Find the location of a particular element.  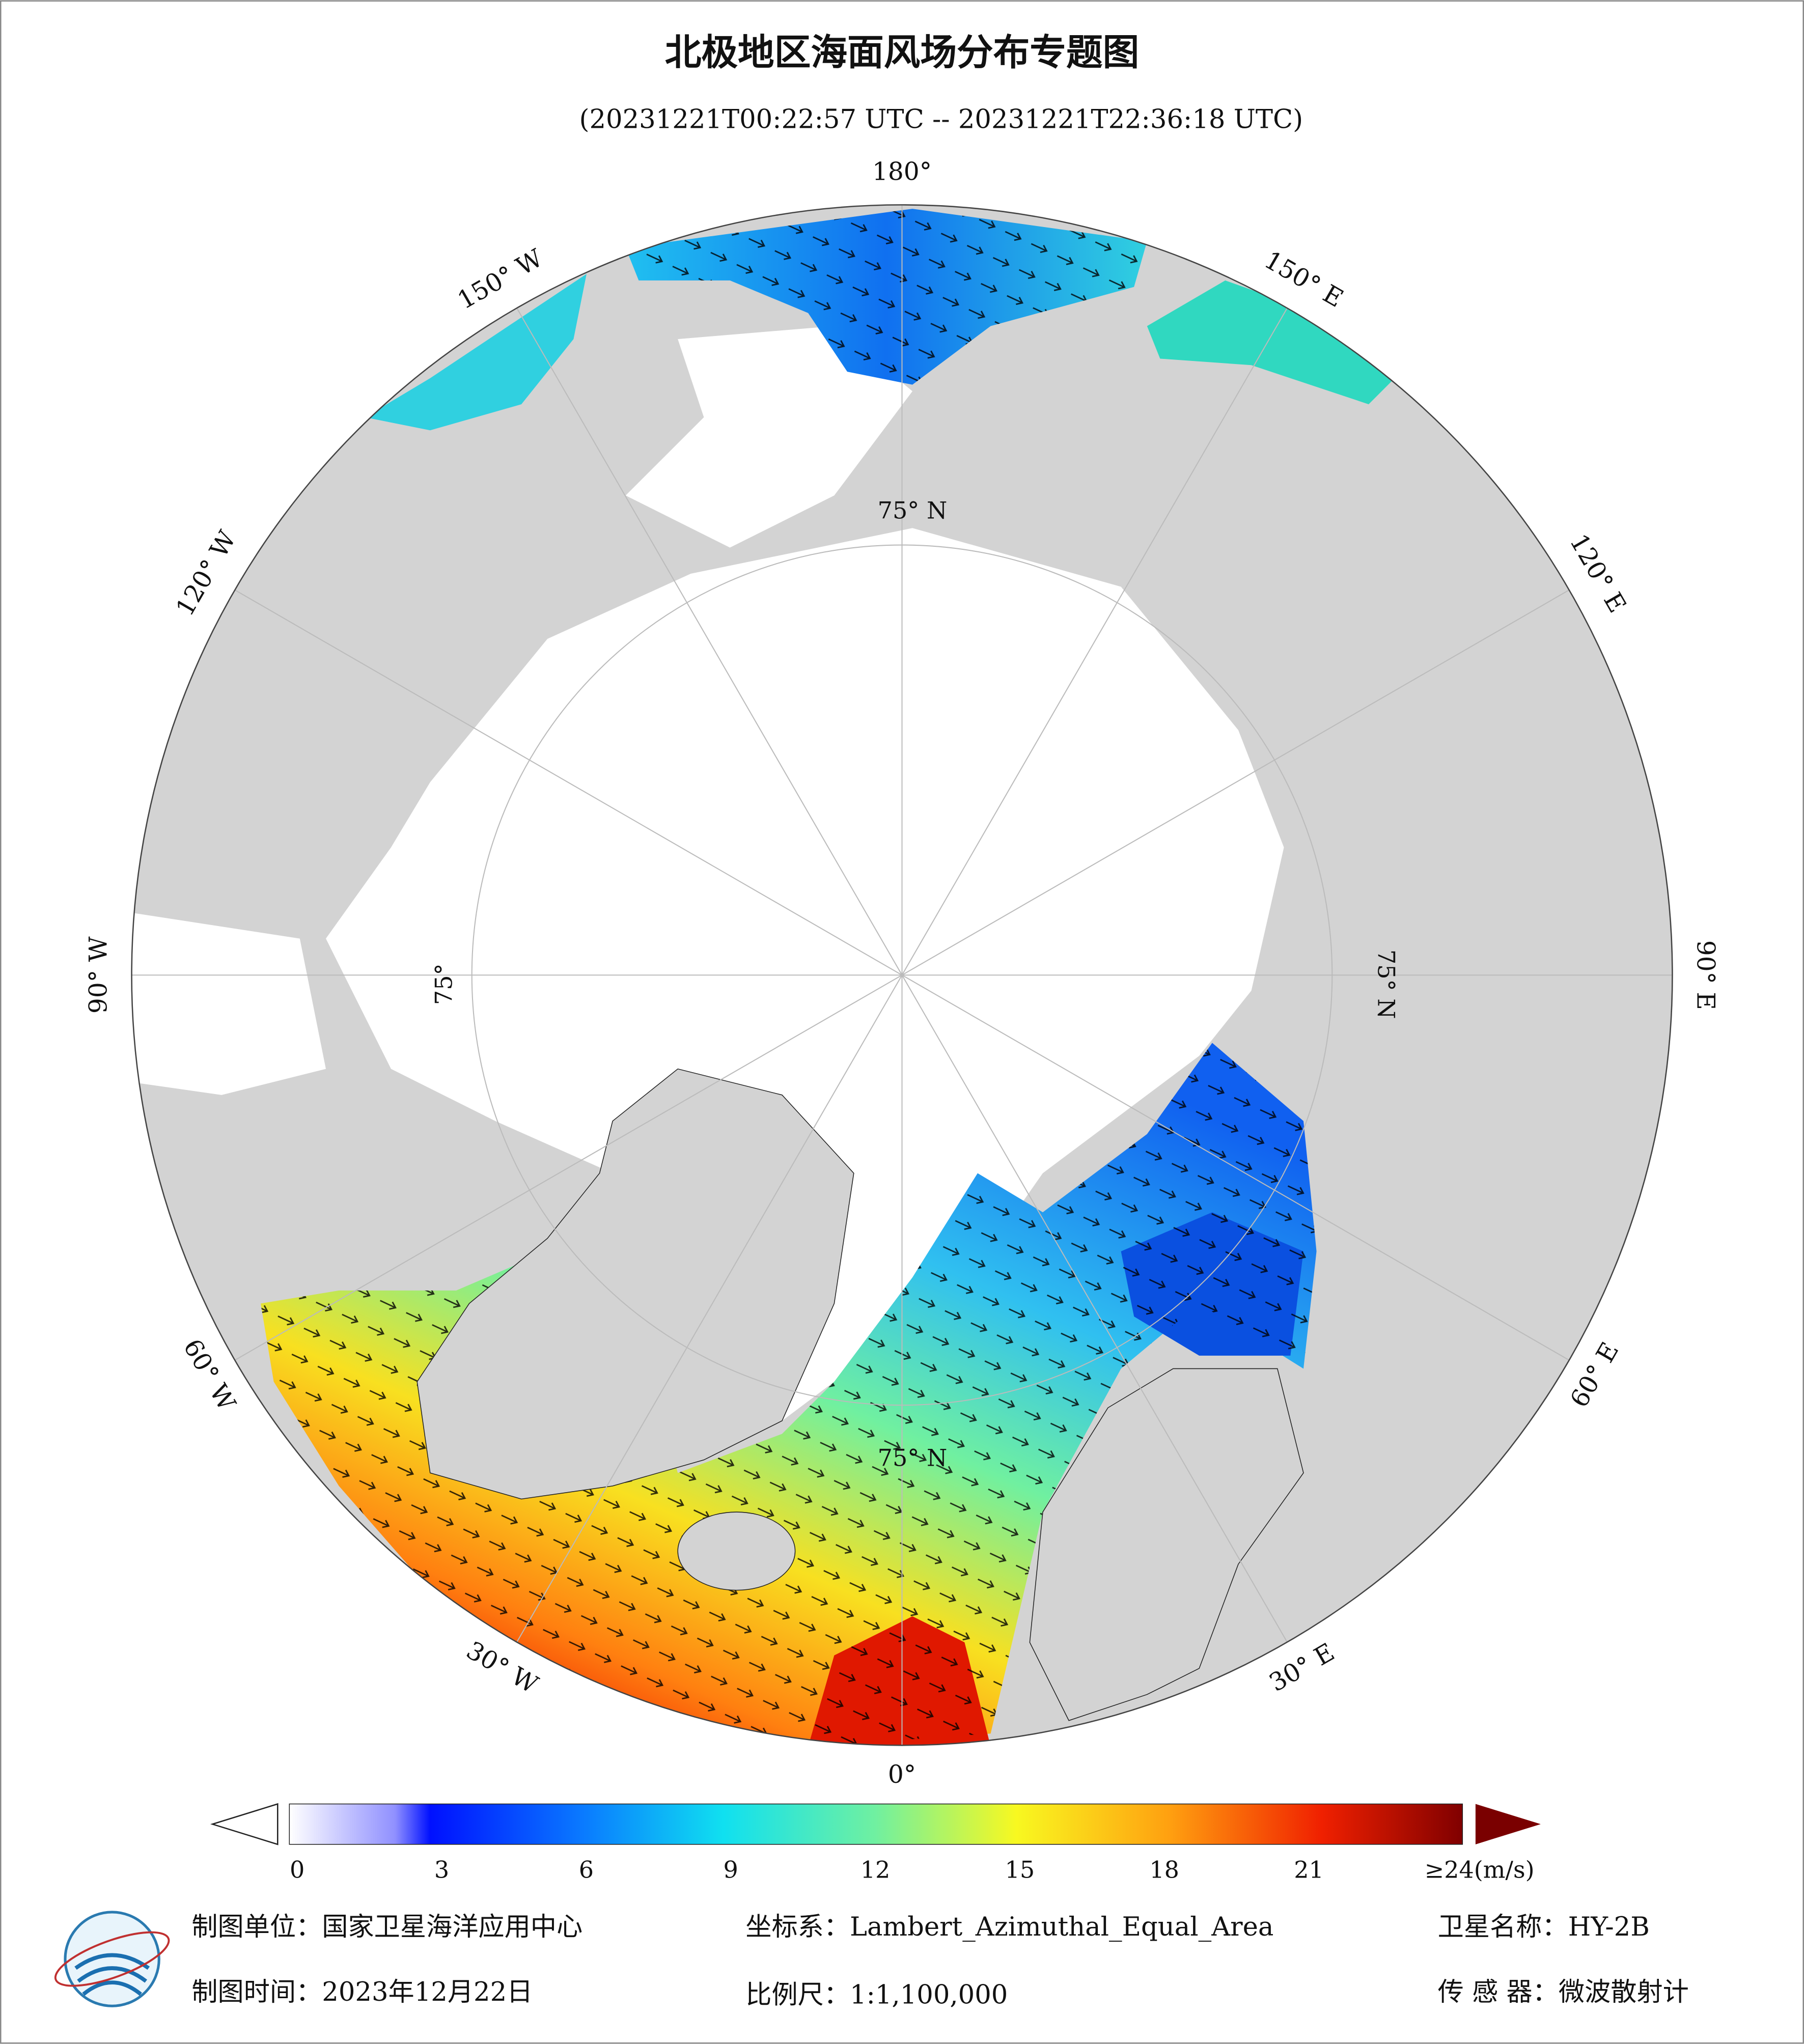

colorbar-tick-label: 9 is located at coordinates (731, 1870).